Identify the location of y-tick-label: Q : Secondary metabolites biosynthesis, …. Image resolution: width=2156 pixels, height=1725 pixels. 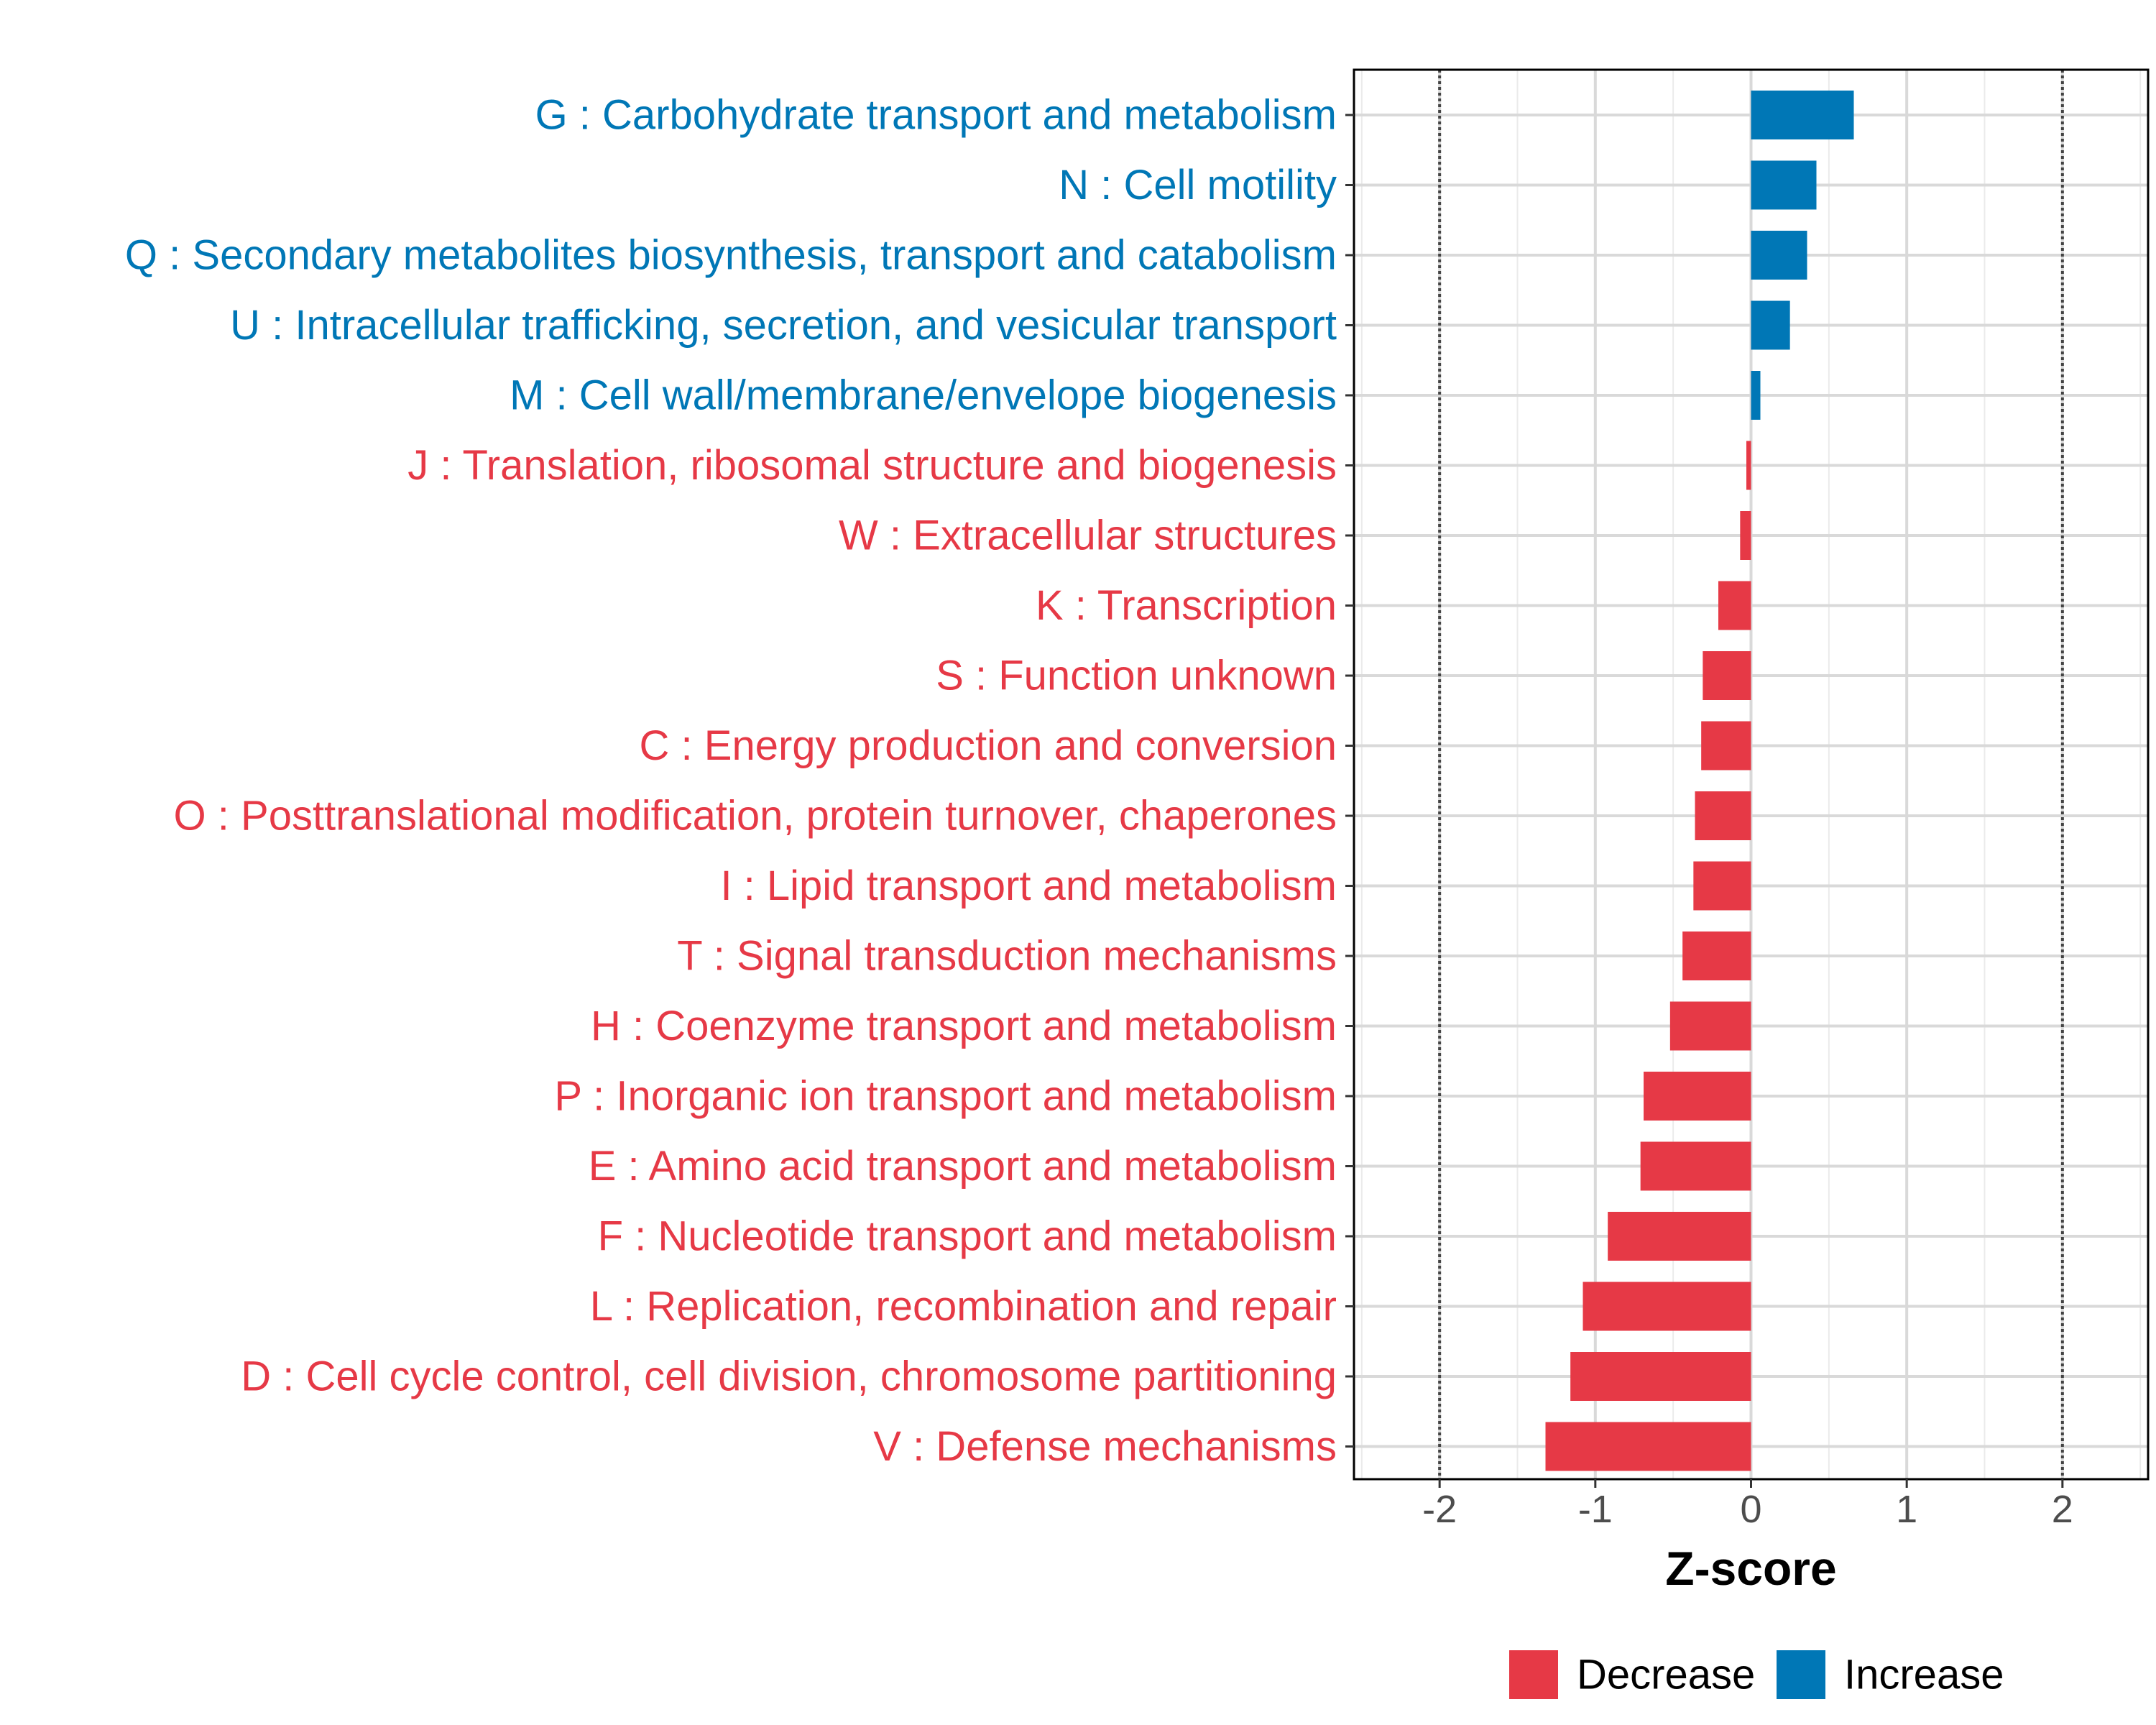
(731, 255).